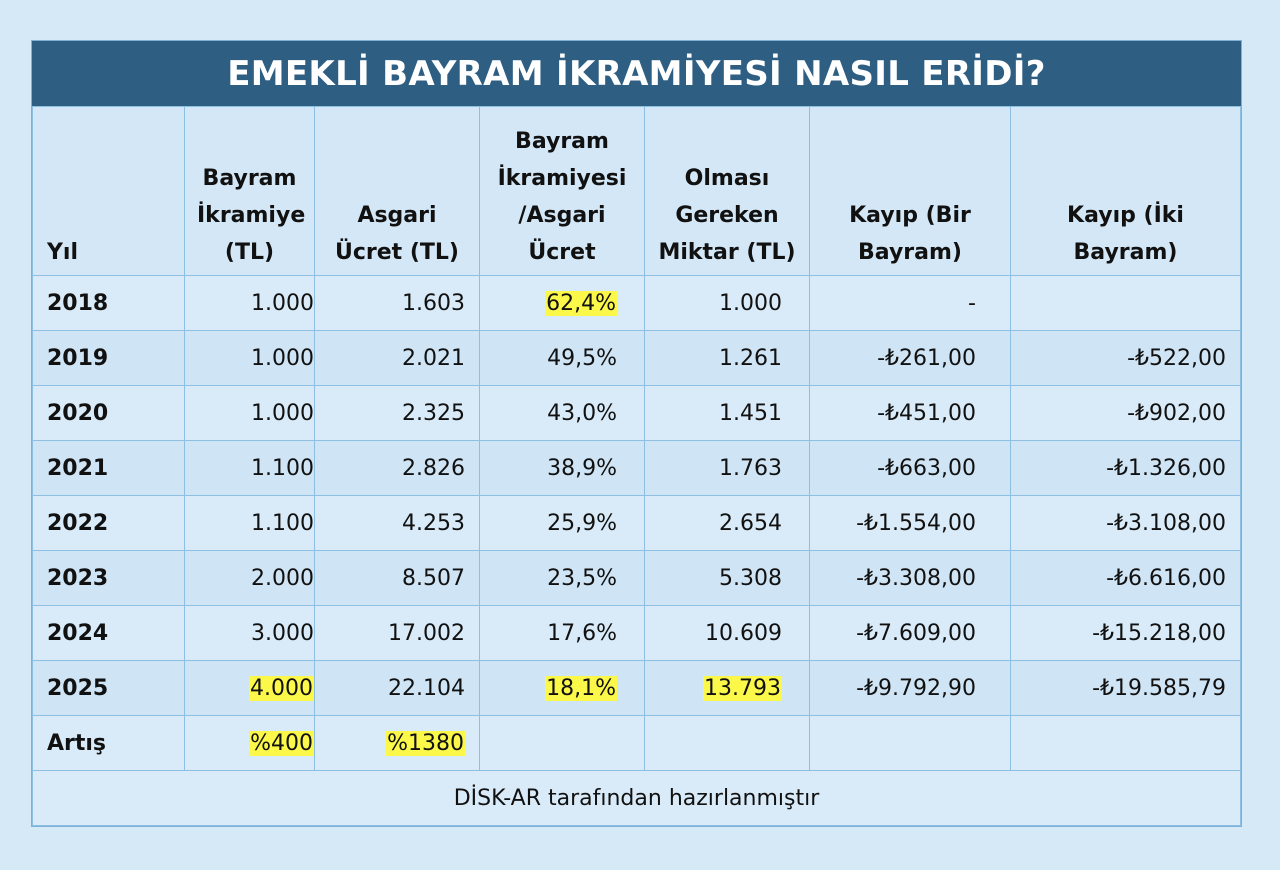 The image size is (1280, 870). What do you see at coordinates (910, 578) in the screenshot?
I see `loss-one-cell: -₺3.308,00` at bounding box center [910, 578].